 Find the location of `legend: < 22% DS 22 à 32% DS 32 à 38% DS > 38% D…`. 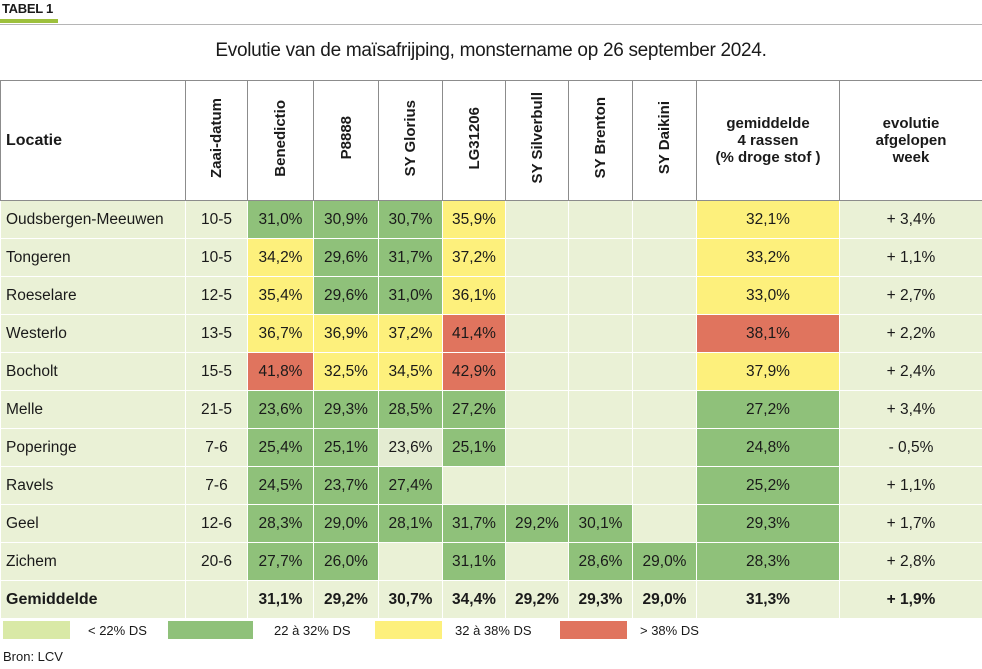

legend: < 22% DS 22 à 32% DS 32 à 38% DS > 38% D… is located at coordinates (491, 630).